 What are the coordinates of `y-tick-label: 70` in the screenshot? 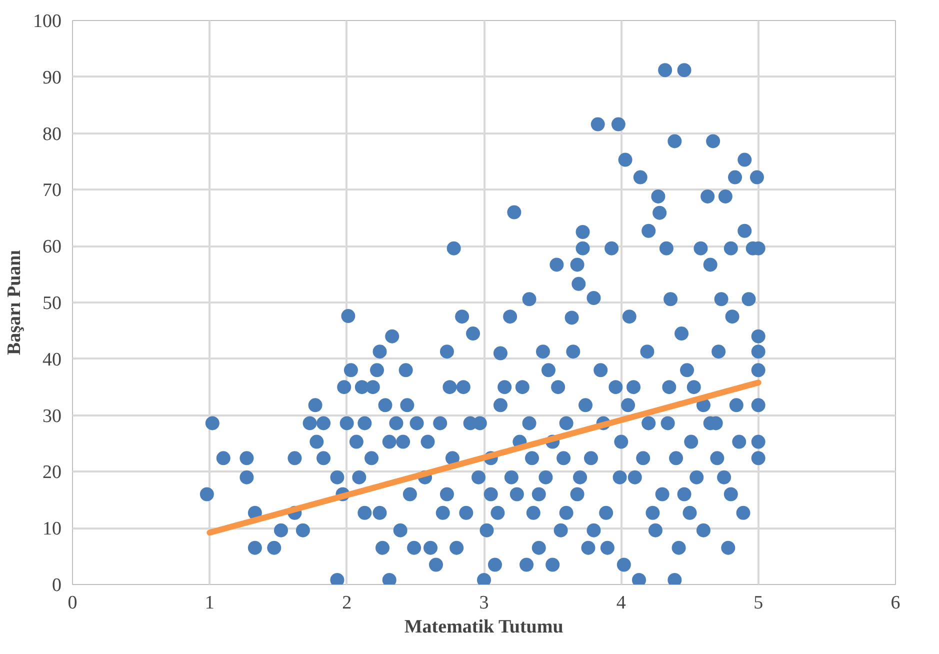 It's located at (52, 191).